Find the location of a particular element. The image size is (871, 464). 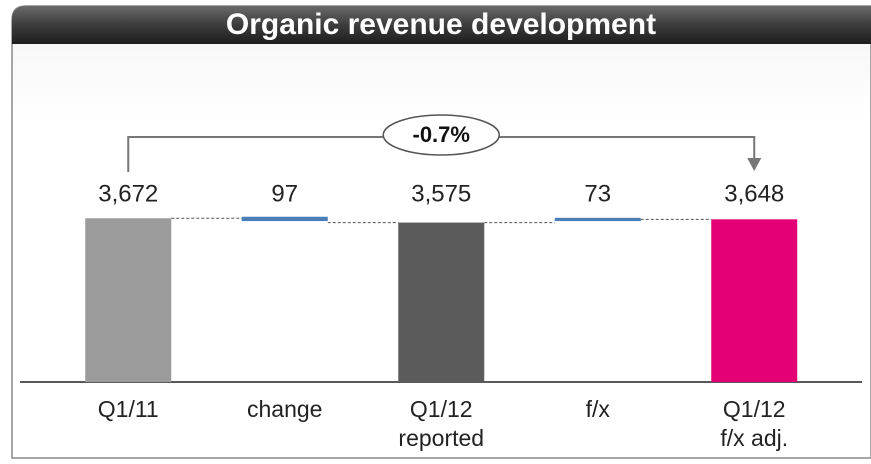

value-label: 3,672 is located at coordinates (128, 193).